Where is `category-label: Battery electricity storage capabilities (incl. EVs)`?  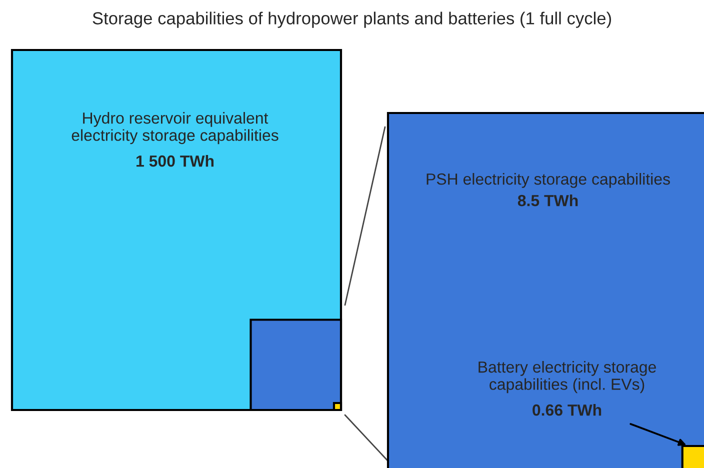 category-label: Battery electricity storage capabilities (incl. EVs) is located at coordinates (567, 377).